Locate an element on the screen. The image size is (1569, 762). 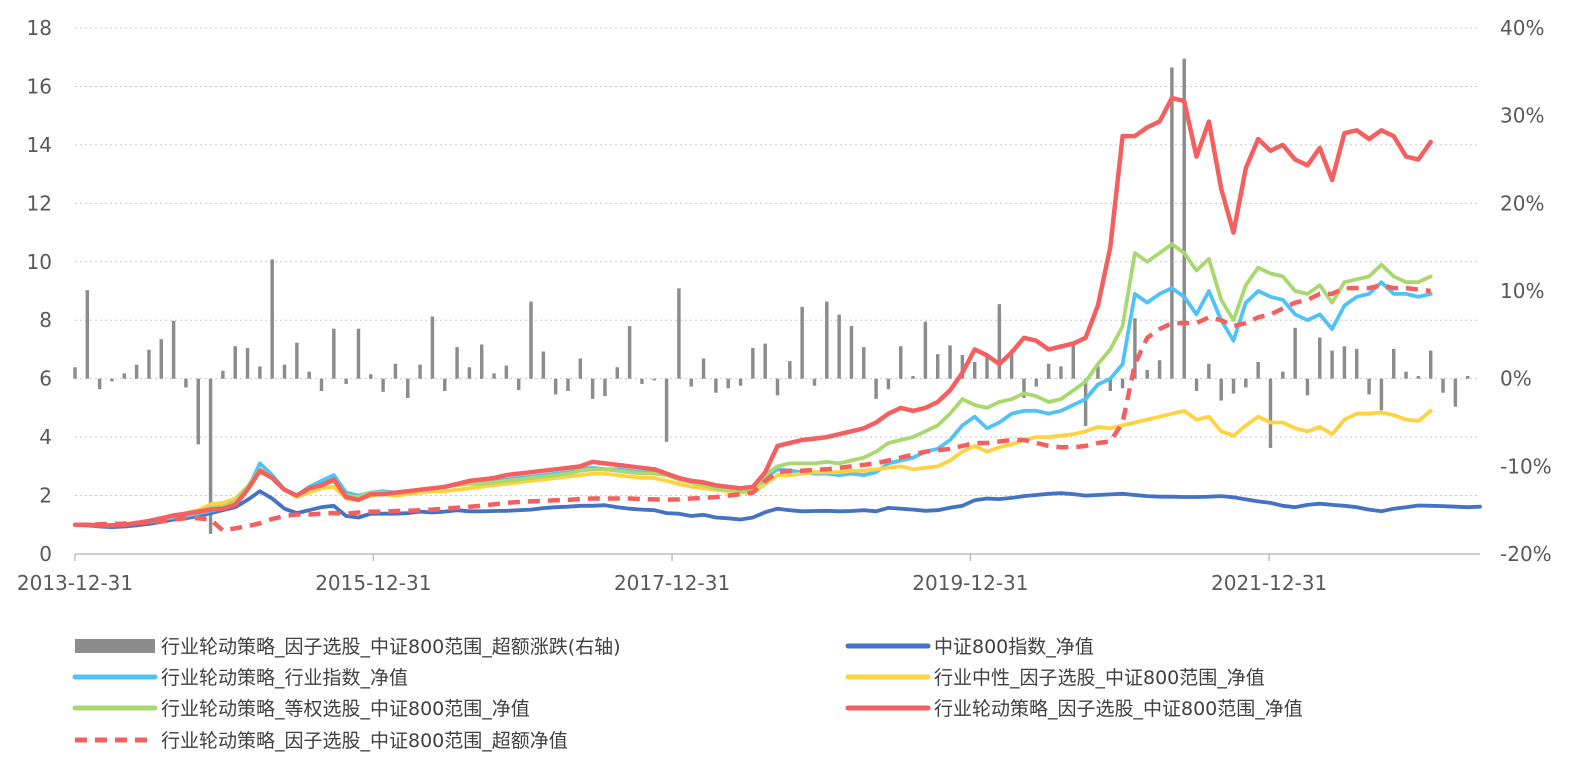
y2-tick-label: 20% is located at coordinates (1522, 203).